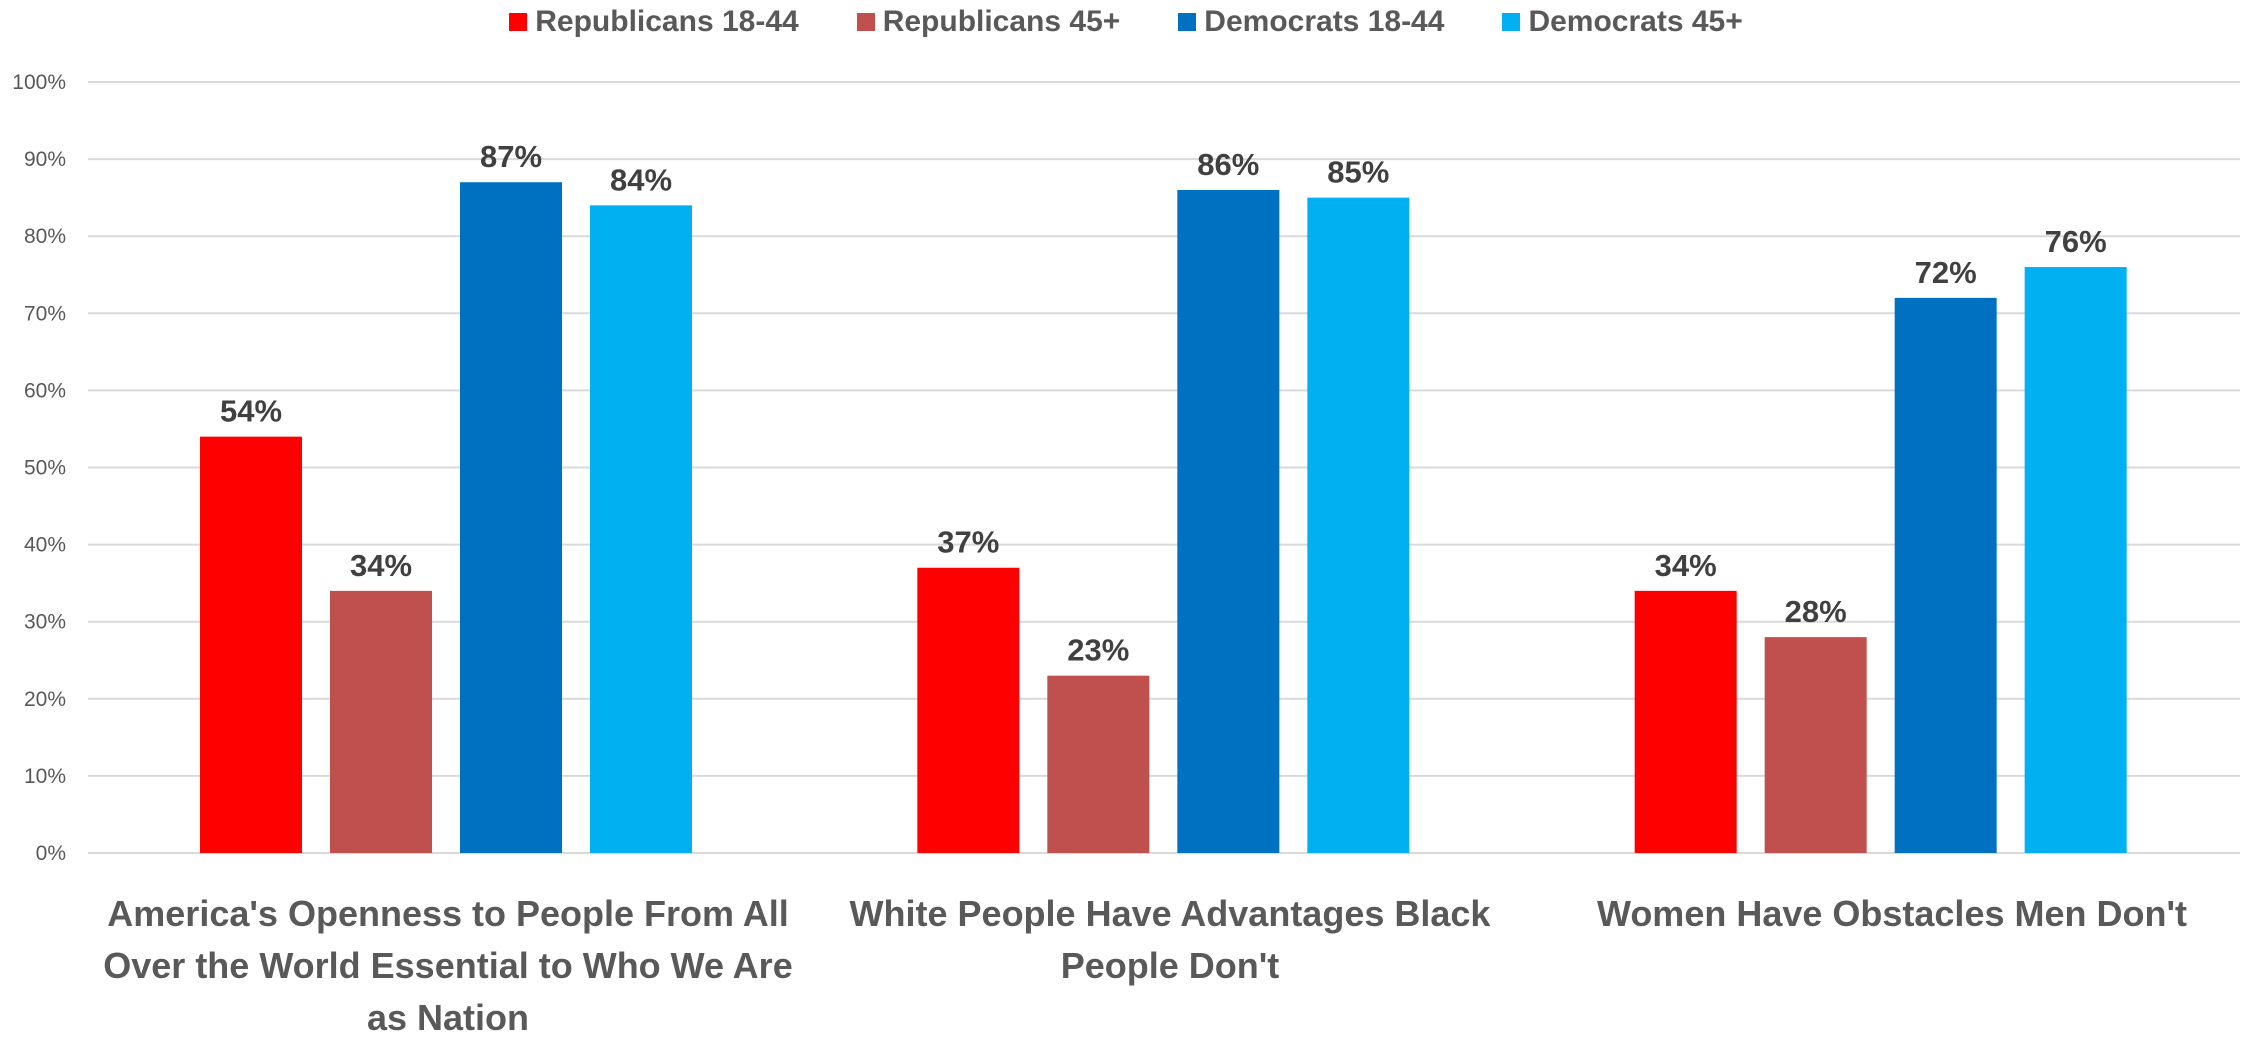  What do you see at coordinates (251, 411) in the screenshot?
I see `data-label: 54%` at bounding box center [251, 411].